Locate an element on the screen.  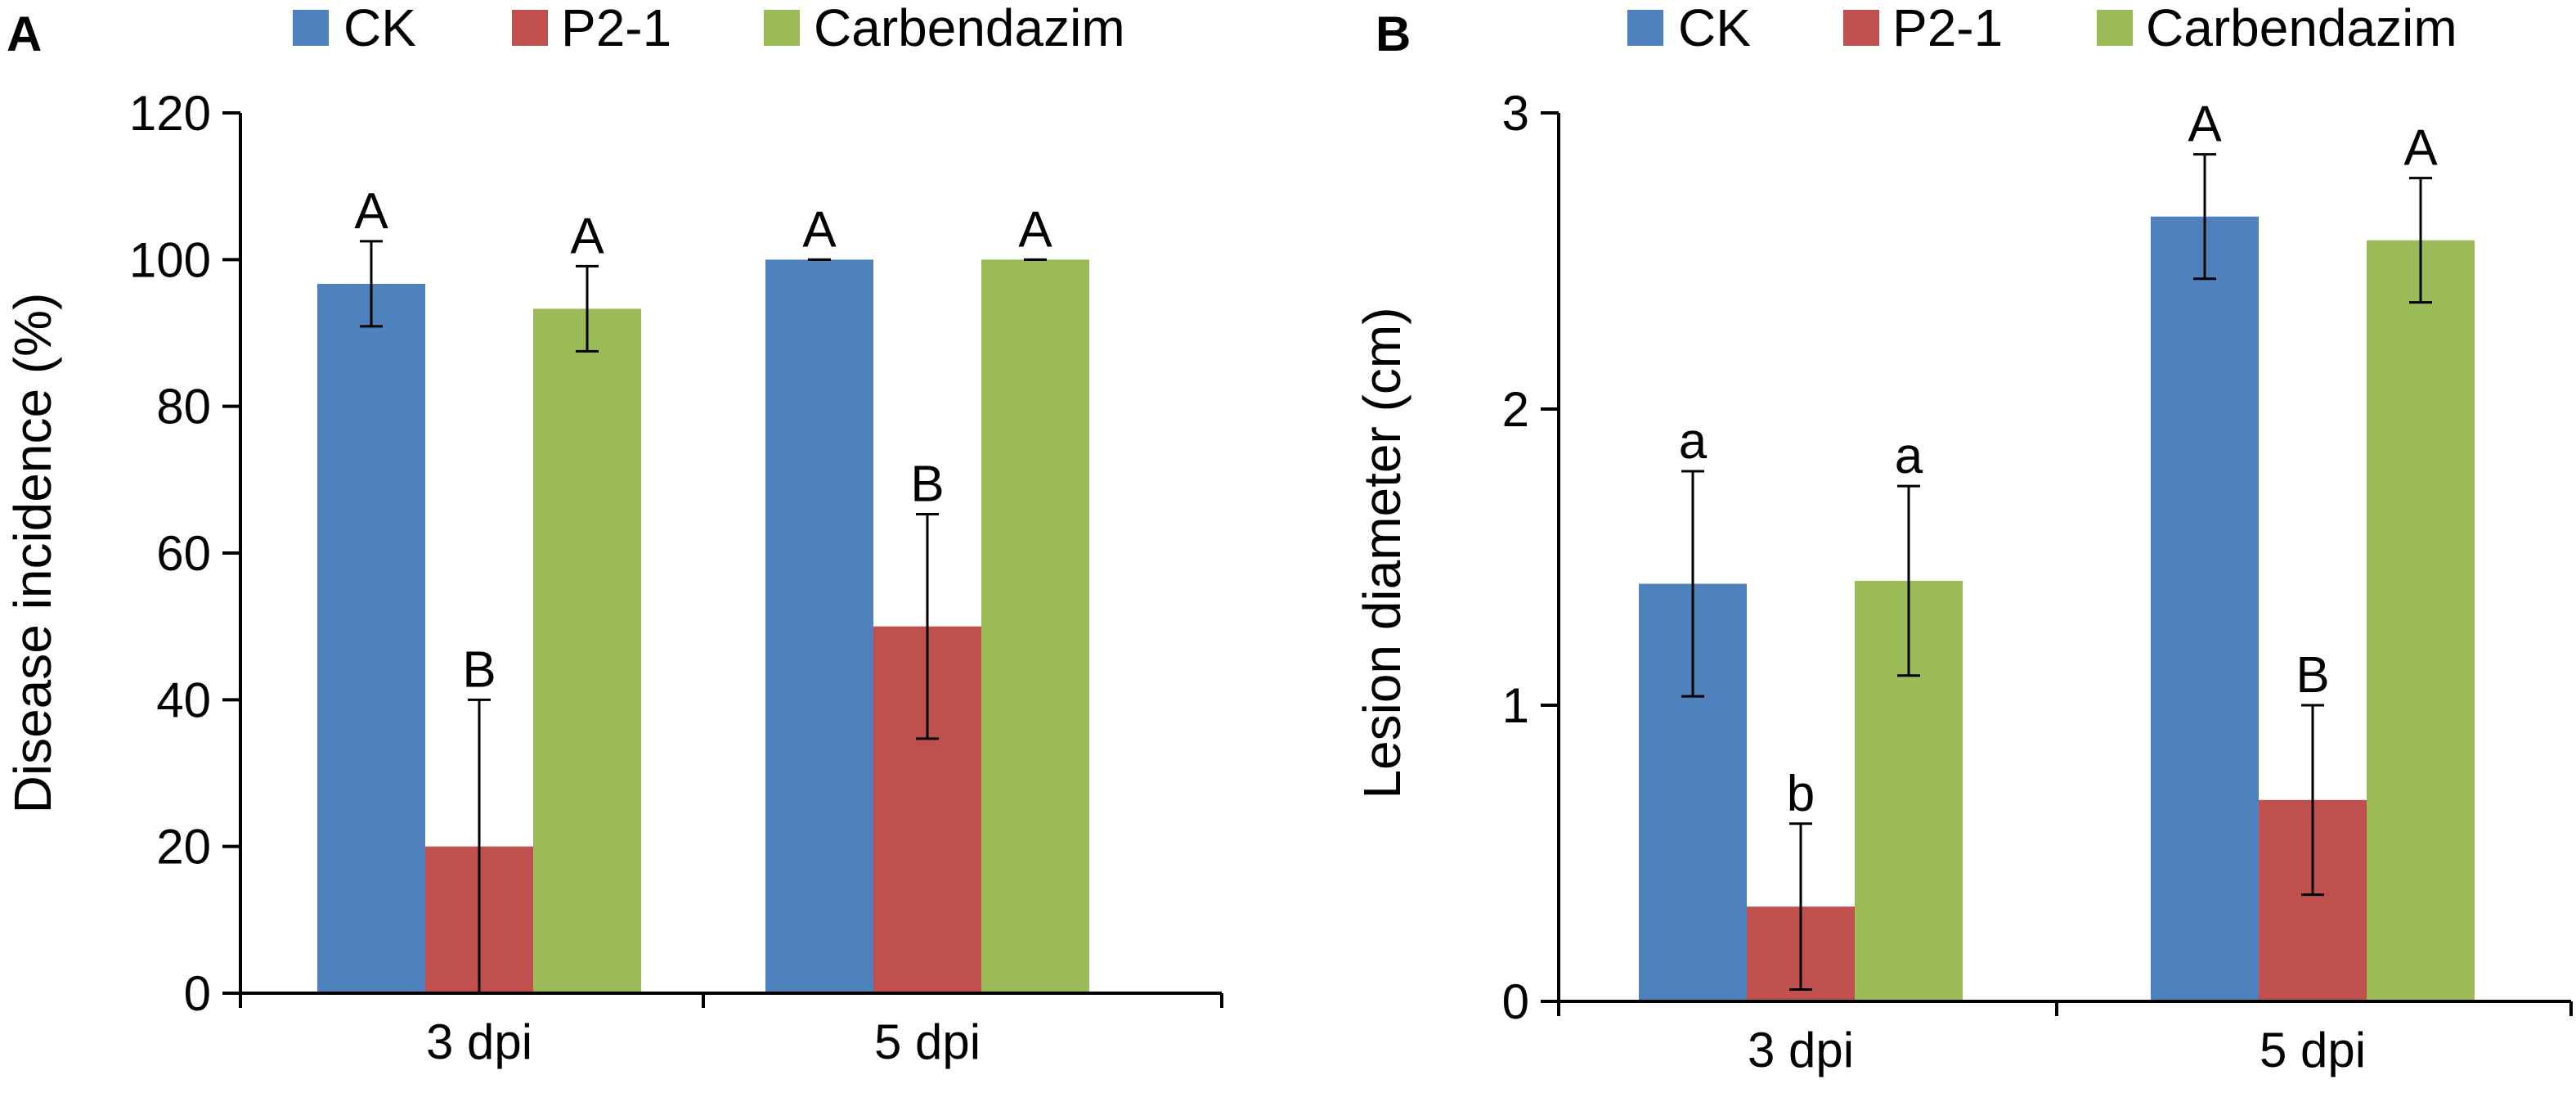
y-axis-title: Disease incidence (%) is located at coordinates (32, 553).